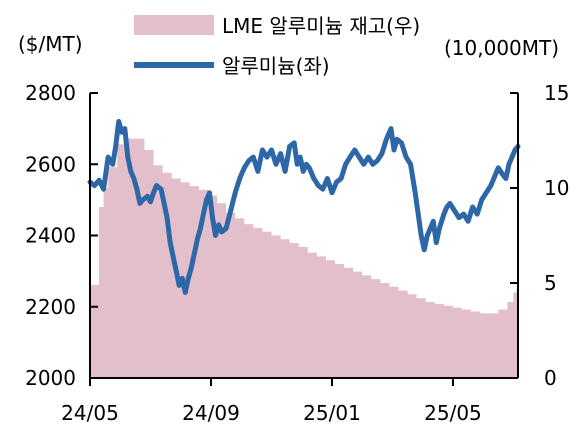 This screenshot has width=582, height=436. I want to click on left-tick-label: 2400, so click(50, 236).